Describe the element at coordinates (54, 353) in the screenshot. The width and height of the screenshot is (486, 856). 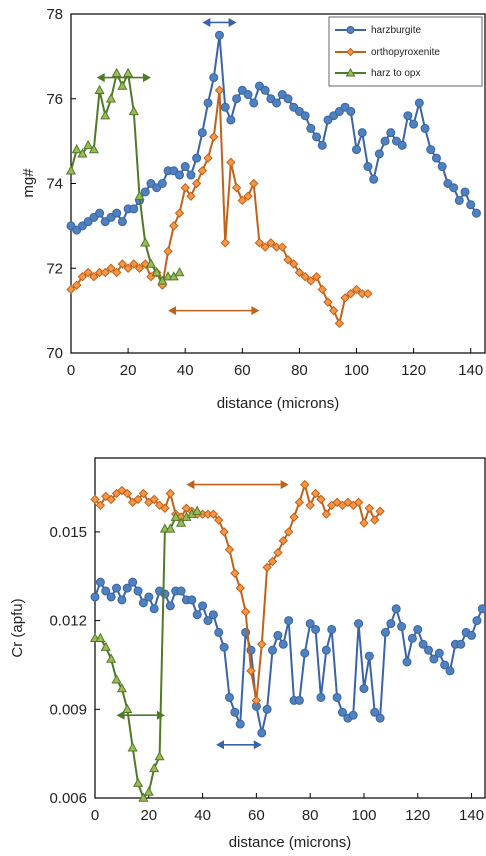
I see `mg-y-tick-label-0: 70` at that location.